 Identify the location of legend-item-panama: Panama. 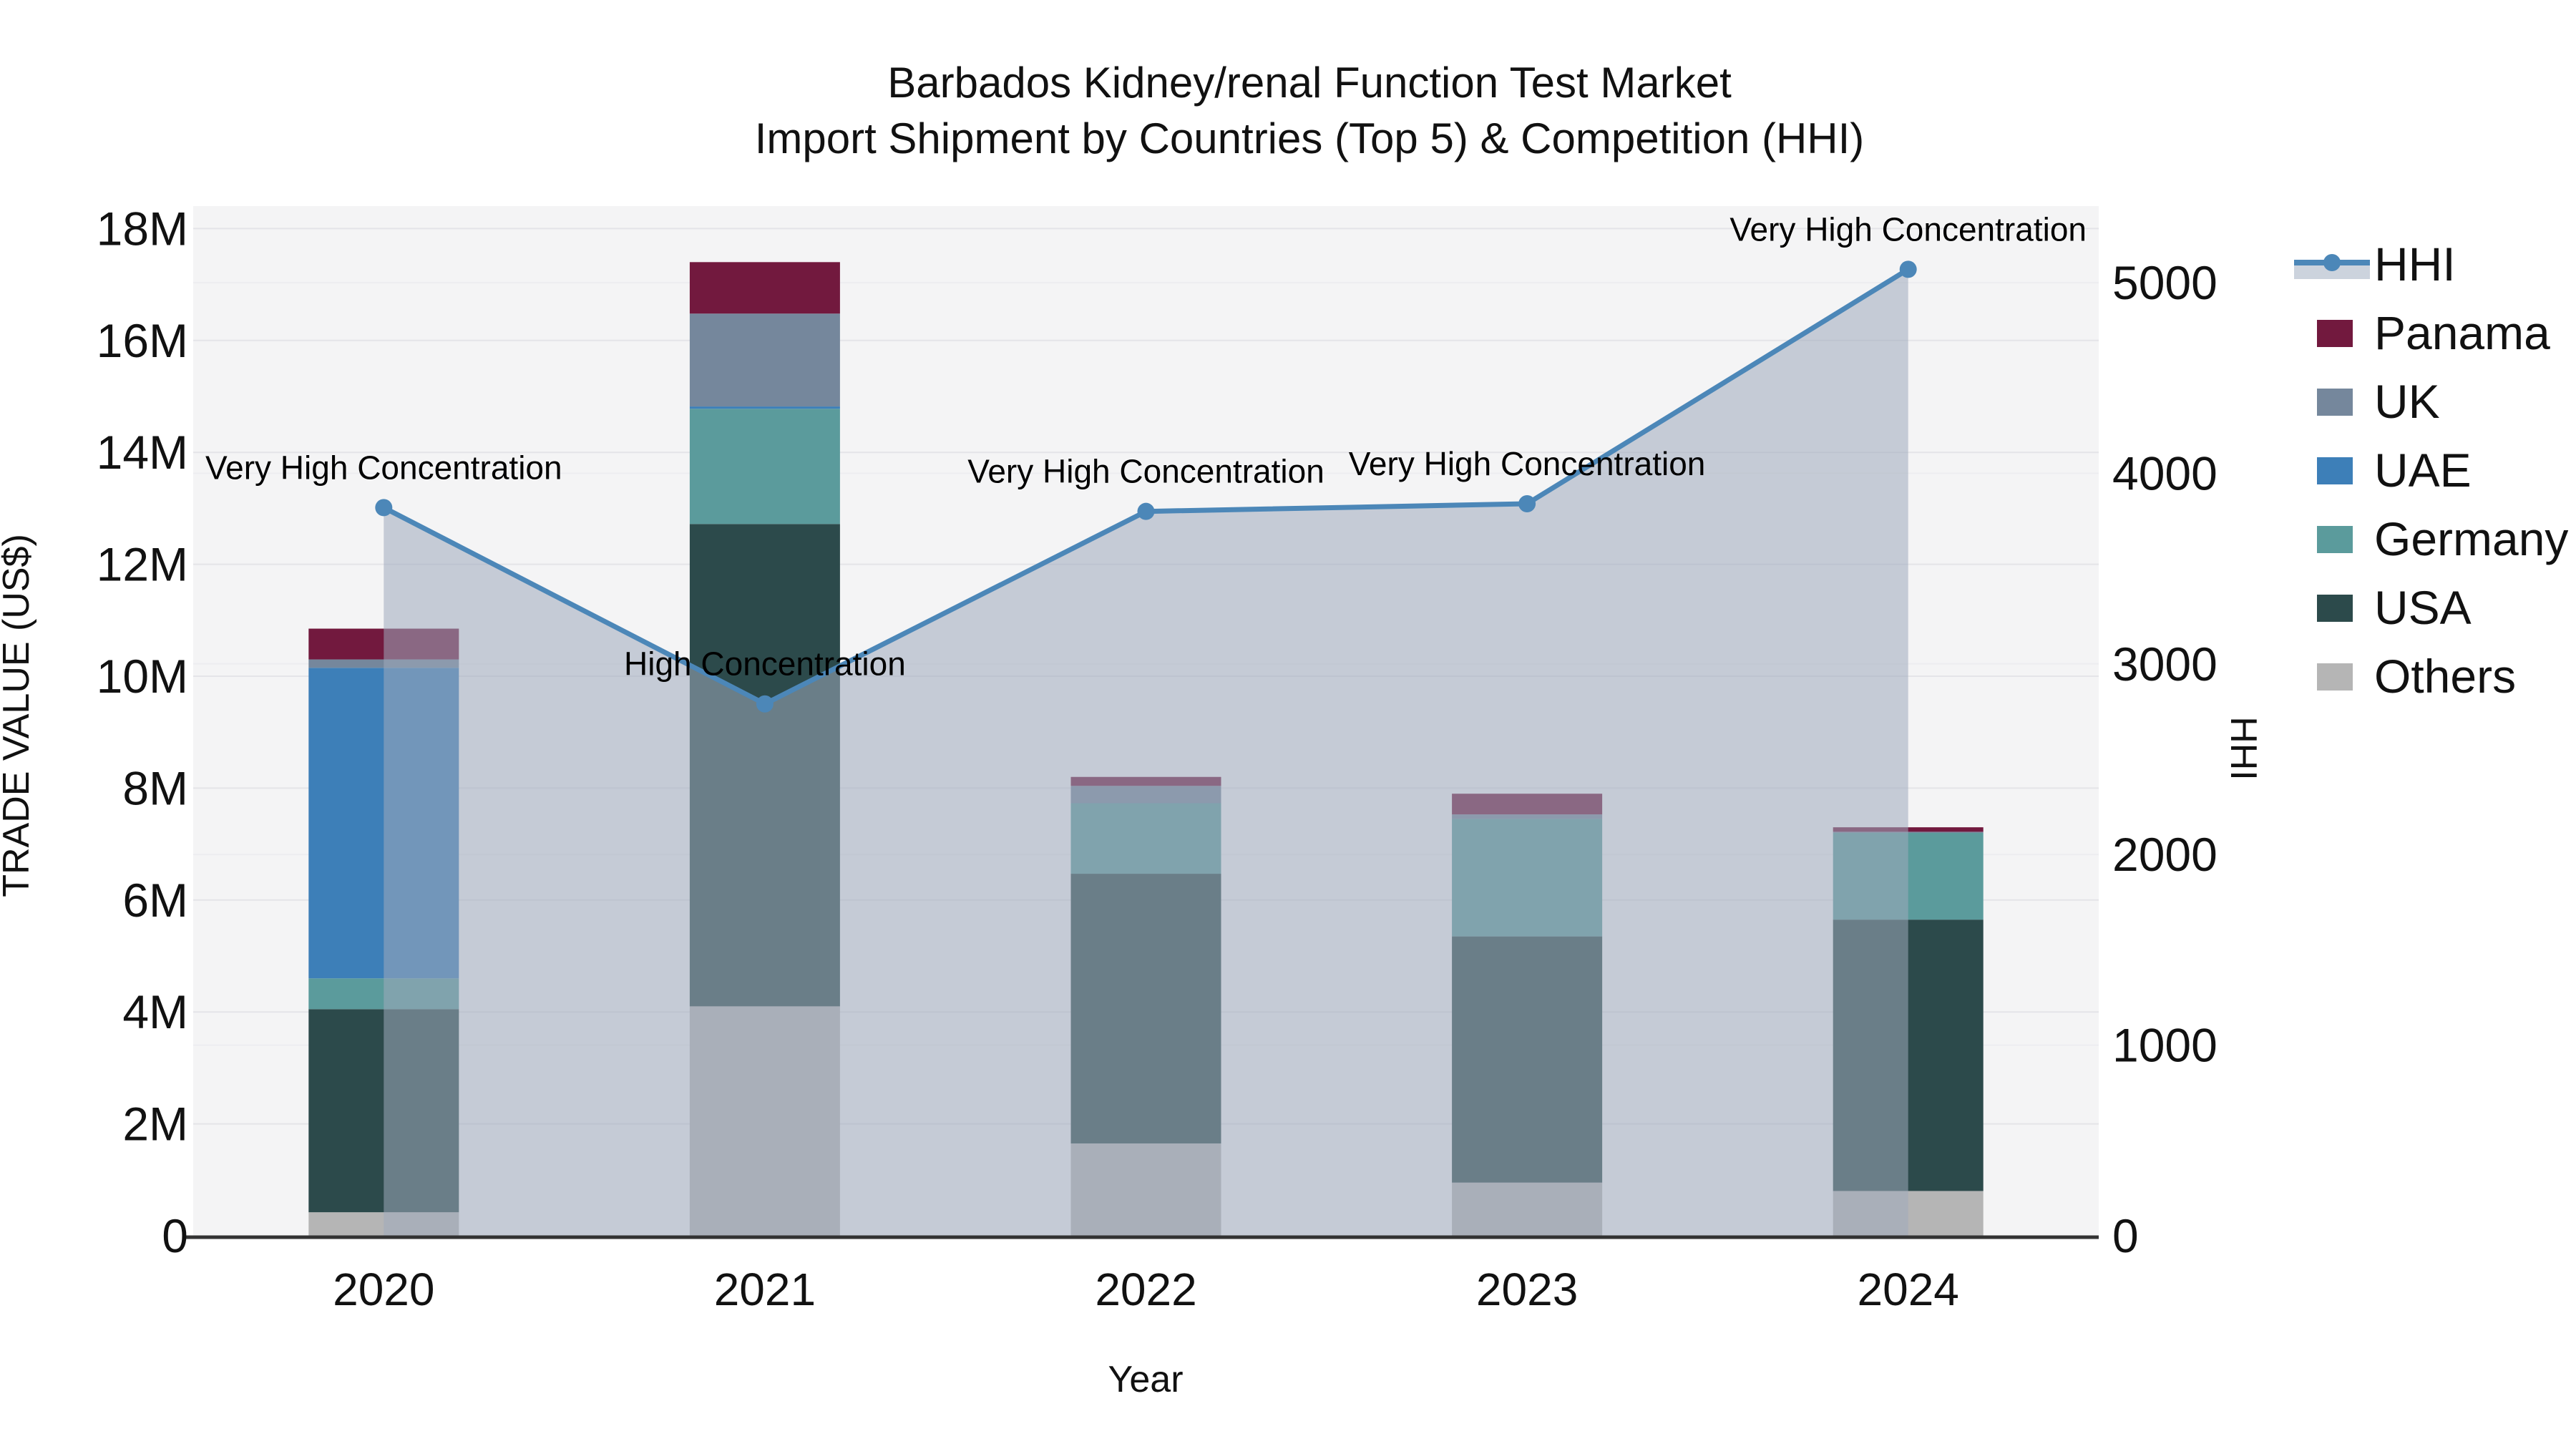
(2433, 332).